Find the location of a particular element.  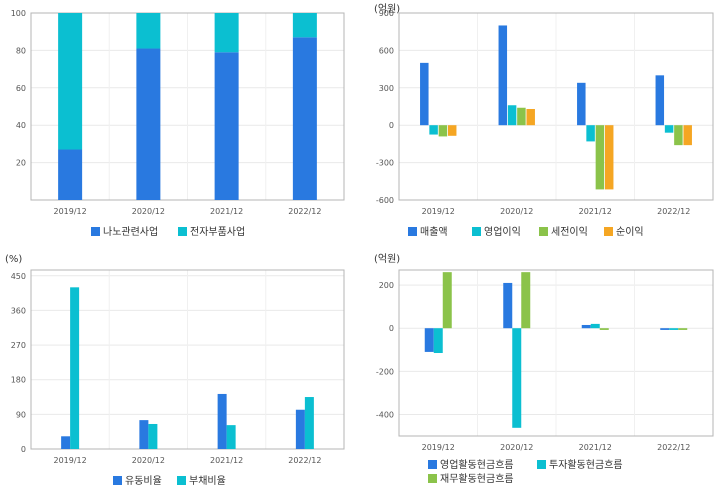

bar-2-s0-c1 is located at coordinates (144, 434).